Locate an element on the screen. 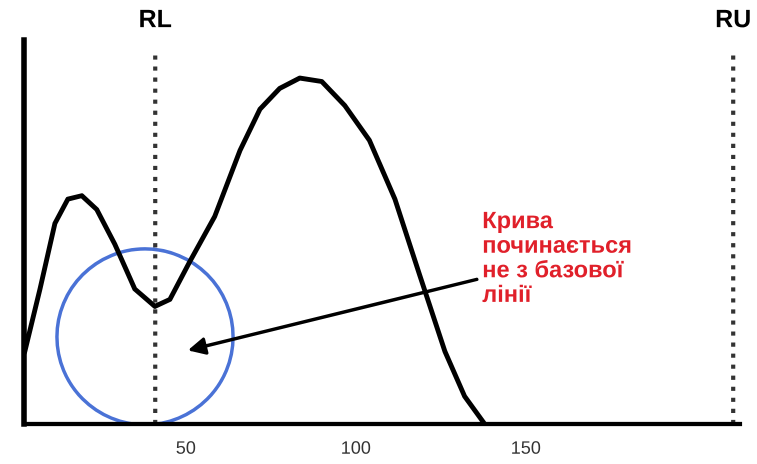  x-tick-label: 150 is located at coordinates (526, 447).